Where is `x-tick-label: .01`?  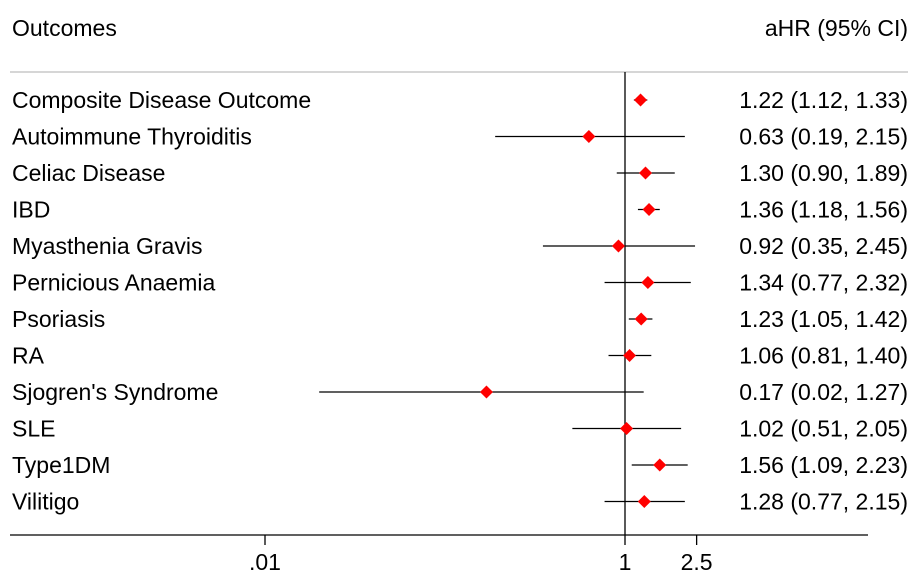 x-tick-label: .01 is located at coordinates (265, 561).